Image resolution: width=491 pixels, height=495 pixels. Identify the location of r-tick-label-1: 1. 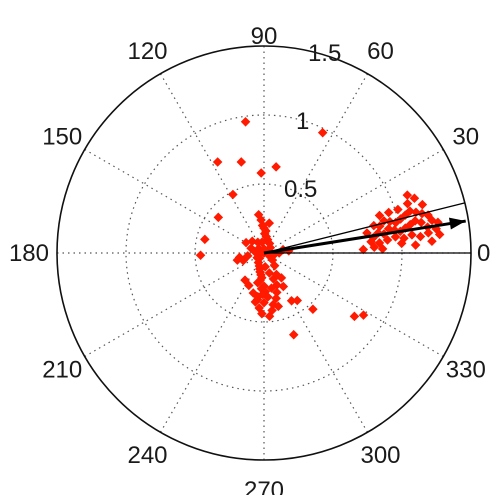
(302, 121).